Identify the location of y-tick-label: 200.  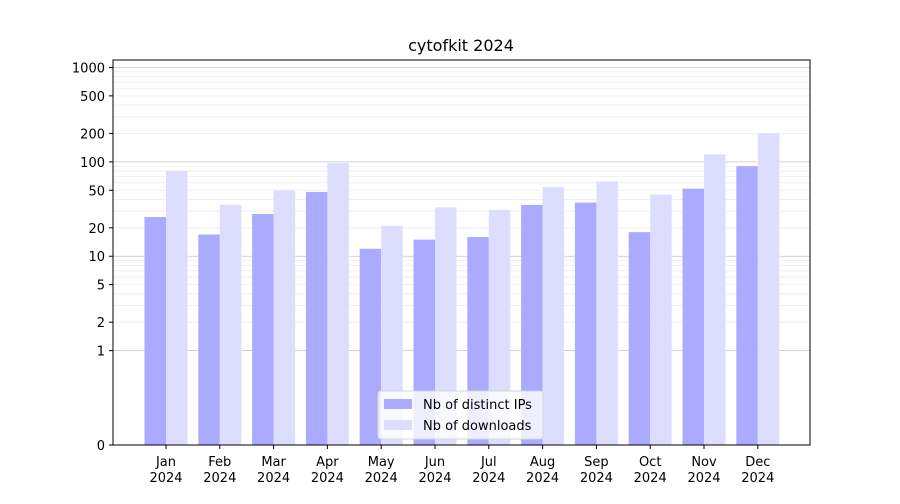
(92, 134).